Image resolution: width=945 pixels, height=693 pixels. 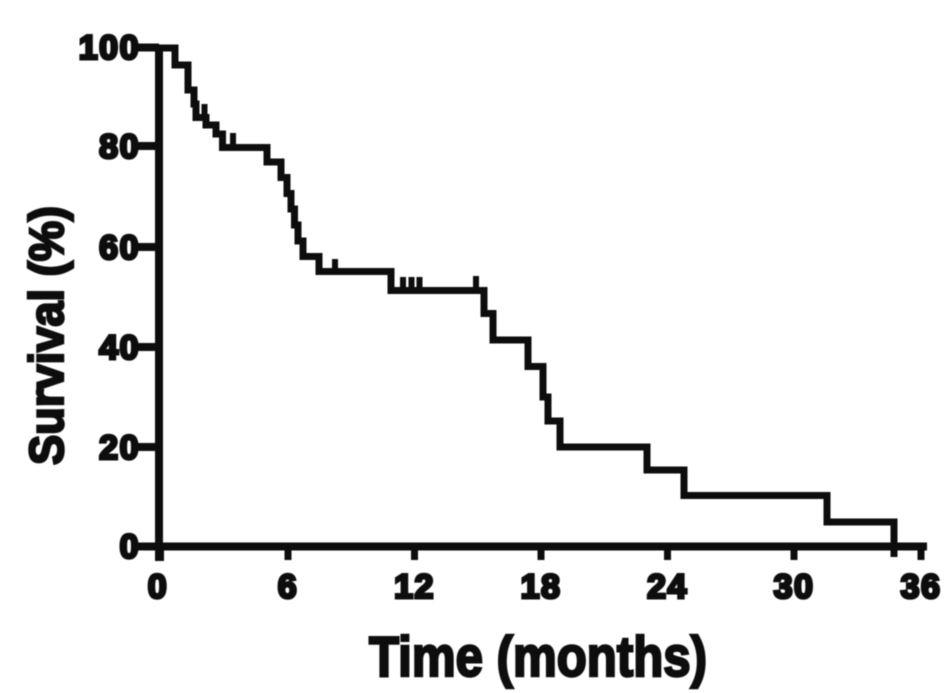 What do you see at coordinates (288, 587) in the screenshot?
I see `svg-text: 6` at bounding box center [288, 587].